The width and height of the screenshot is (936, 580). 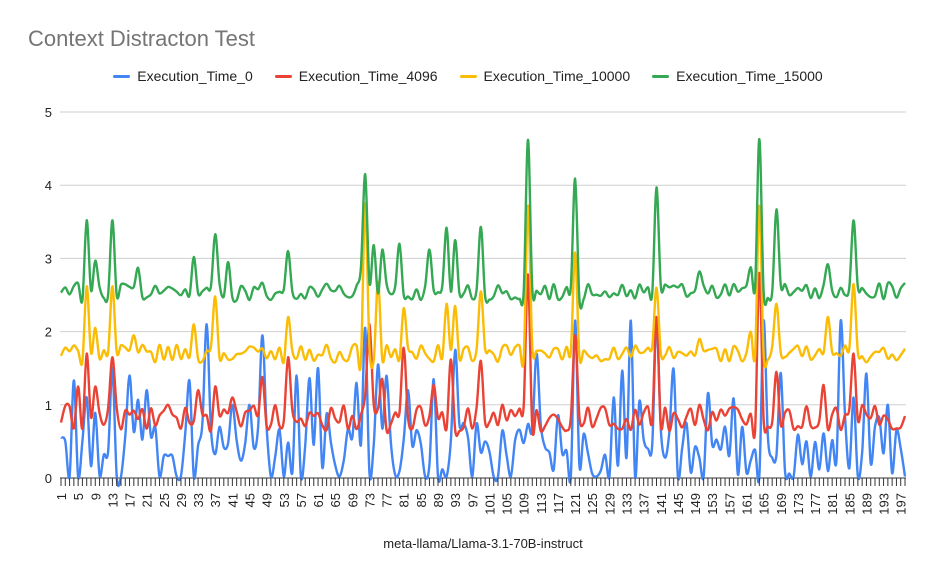 I want to click on x-tick-label: 49, so click(x=267, y=500).